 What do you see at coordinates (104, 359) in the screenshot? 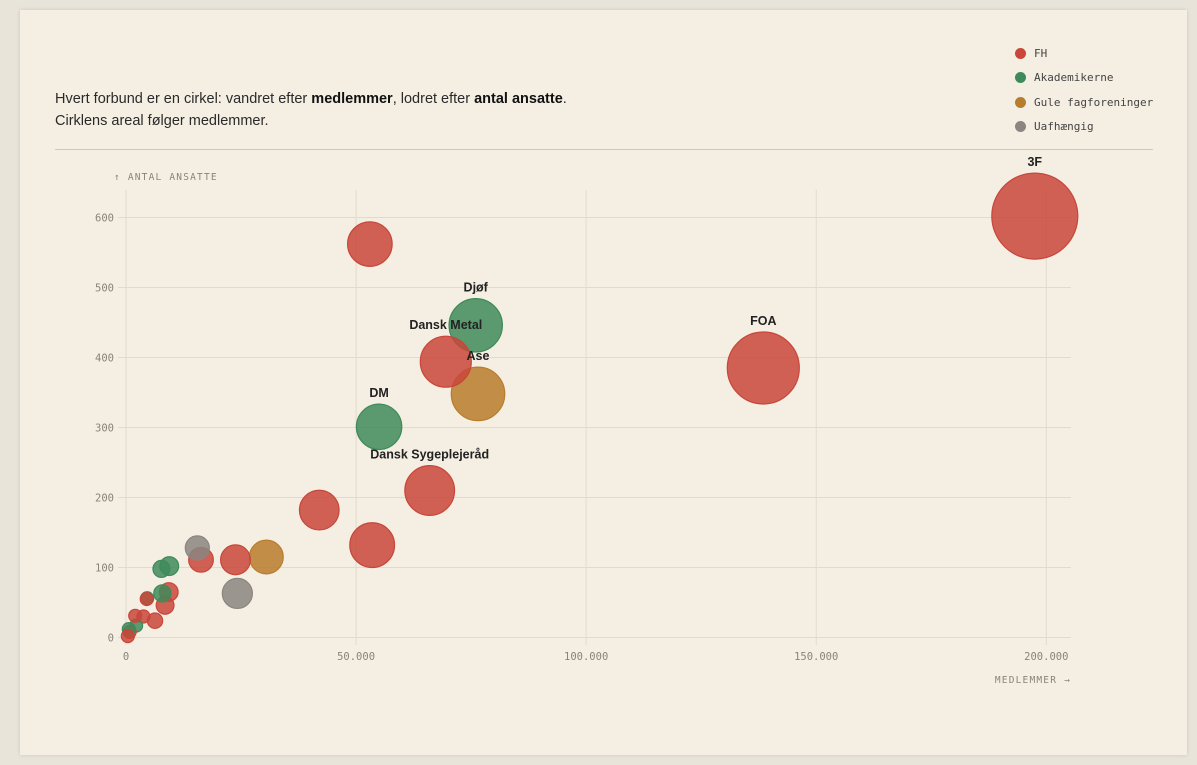
I see `y-tick-label: 400` at bounding box center [104, 359].